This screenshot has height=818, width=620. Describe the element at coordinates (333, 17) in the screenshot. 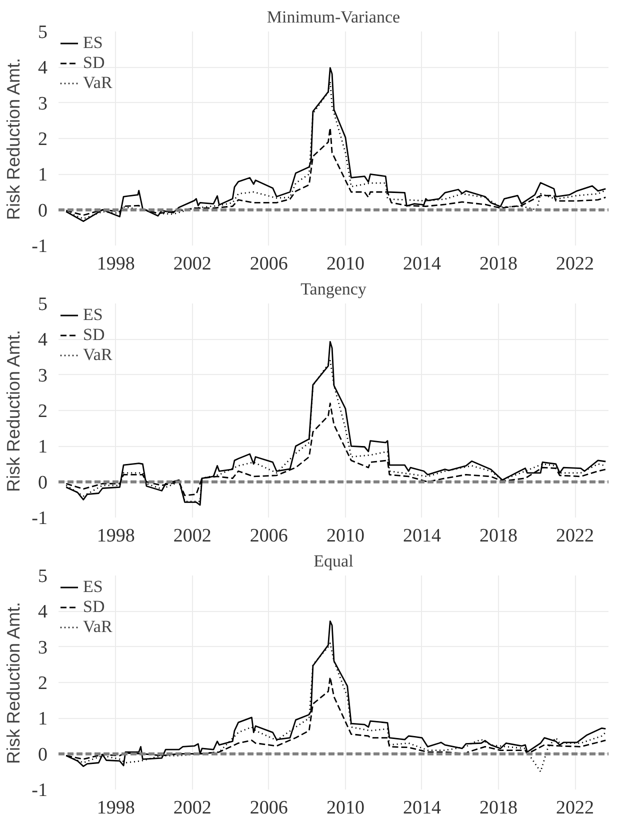

I see `chart-title: Minimum-Variance` at that location.